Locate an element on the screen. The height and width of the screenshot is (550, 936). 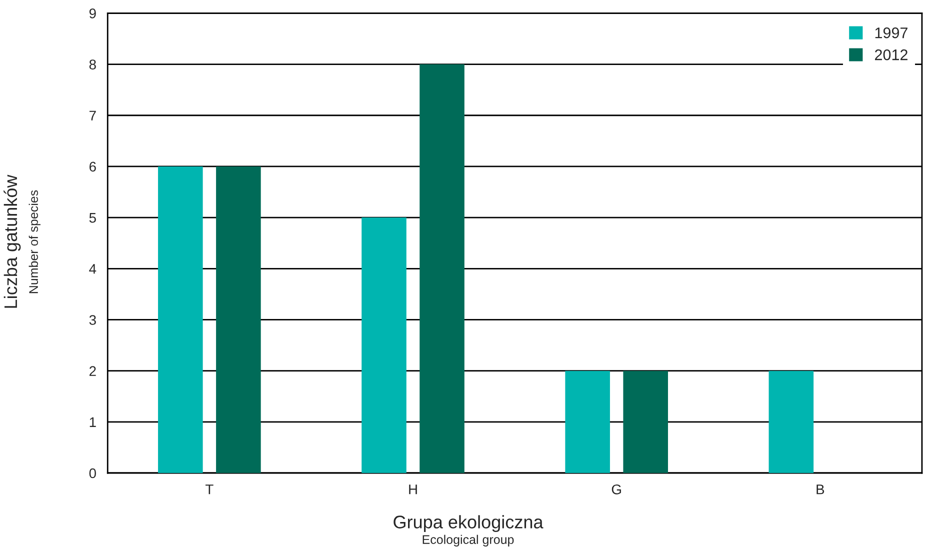
y-tick-label: 8 is located at coordinates (92, 65).